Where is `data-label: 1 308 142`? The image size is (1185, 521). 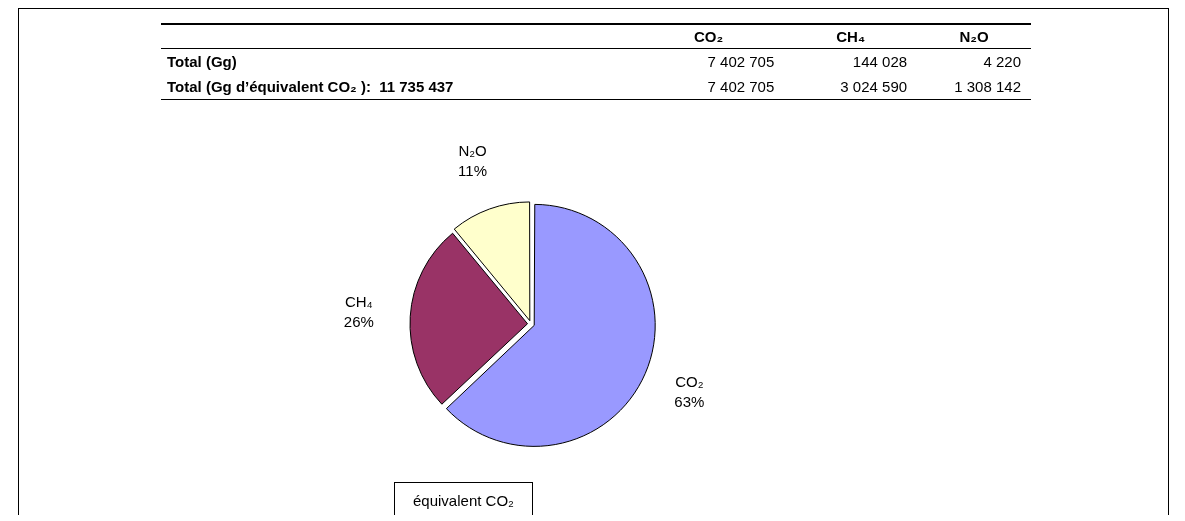 data-label: 1 308 142 is located at coordinates (987, 87).